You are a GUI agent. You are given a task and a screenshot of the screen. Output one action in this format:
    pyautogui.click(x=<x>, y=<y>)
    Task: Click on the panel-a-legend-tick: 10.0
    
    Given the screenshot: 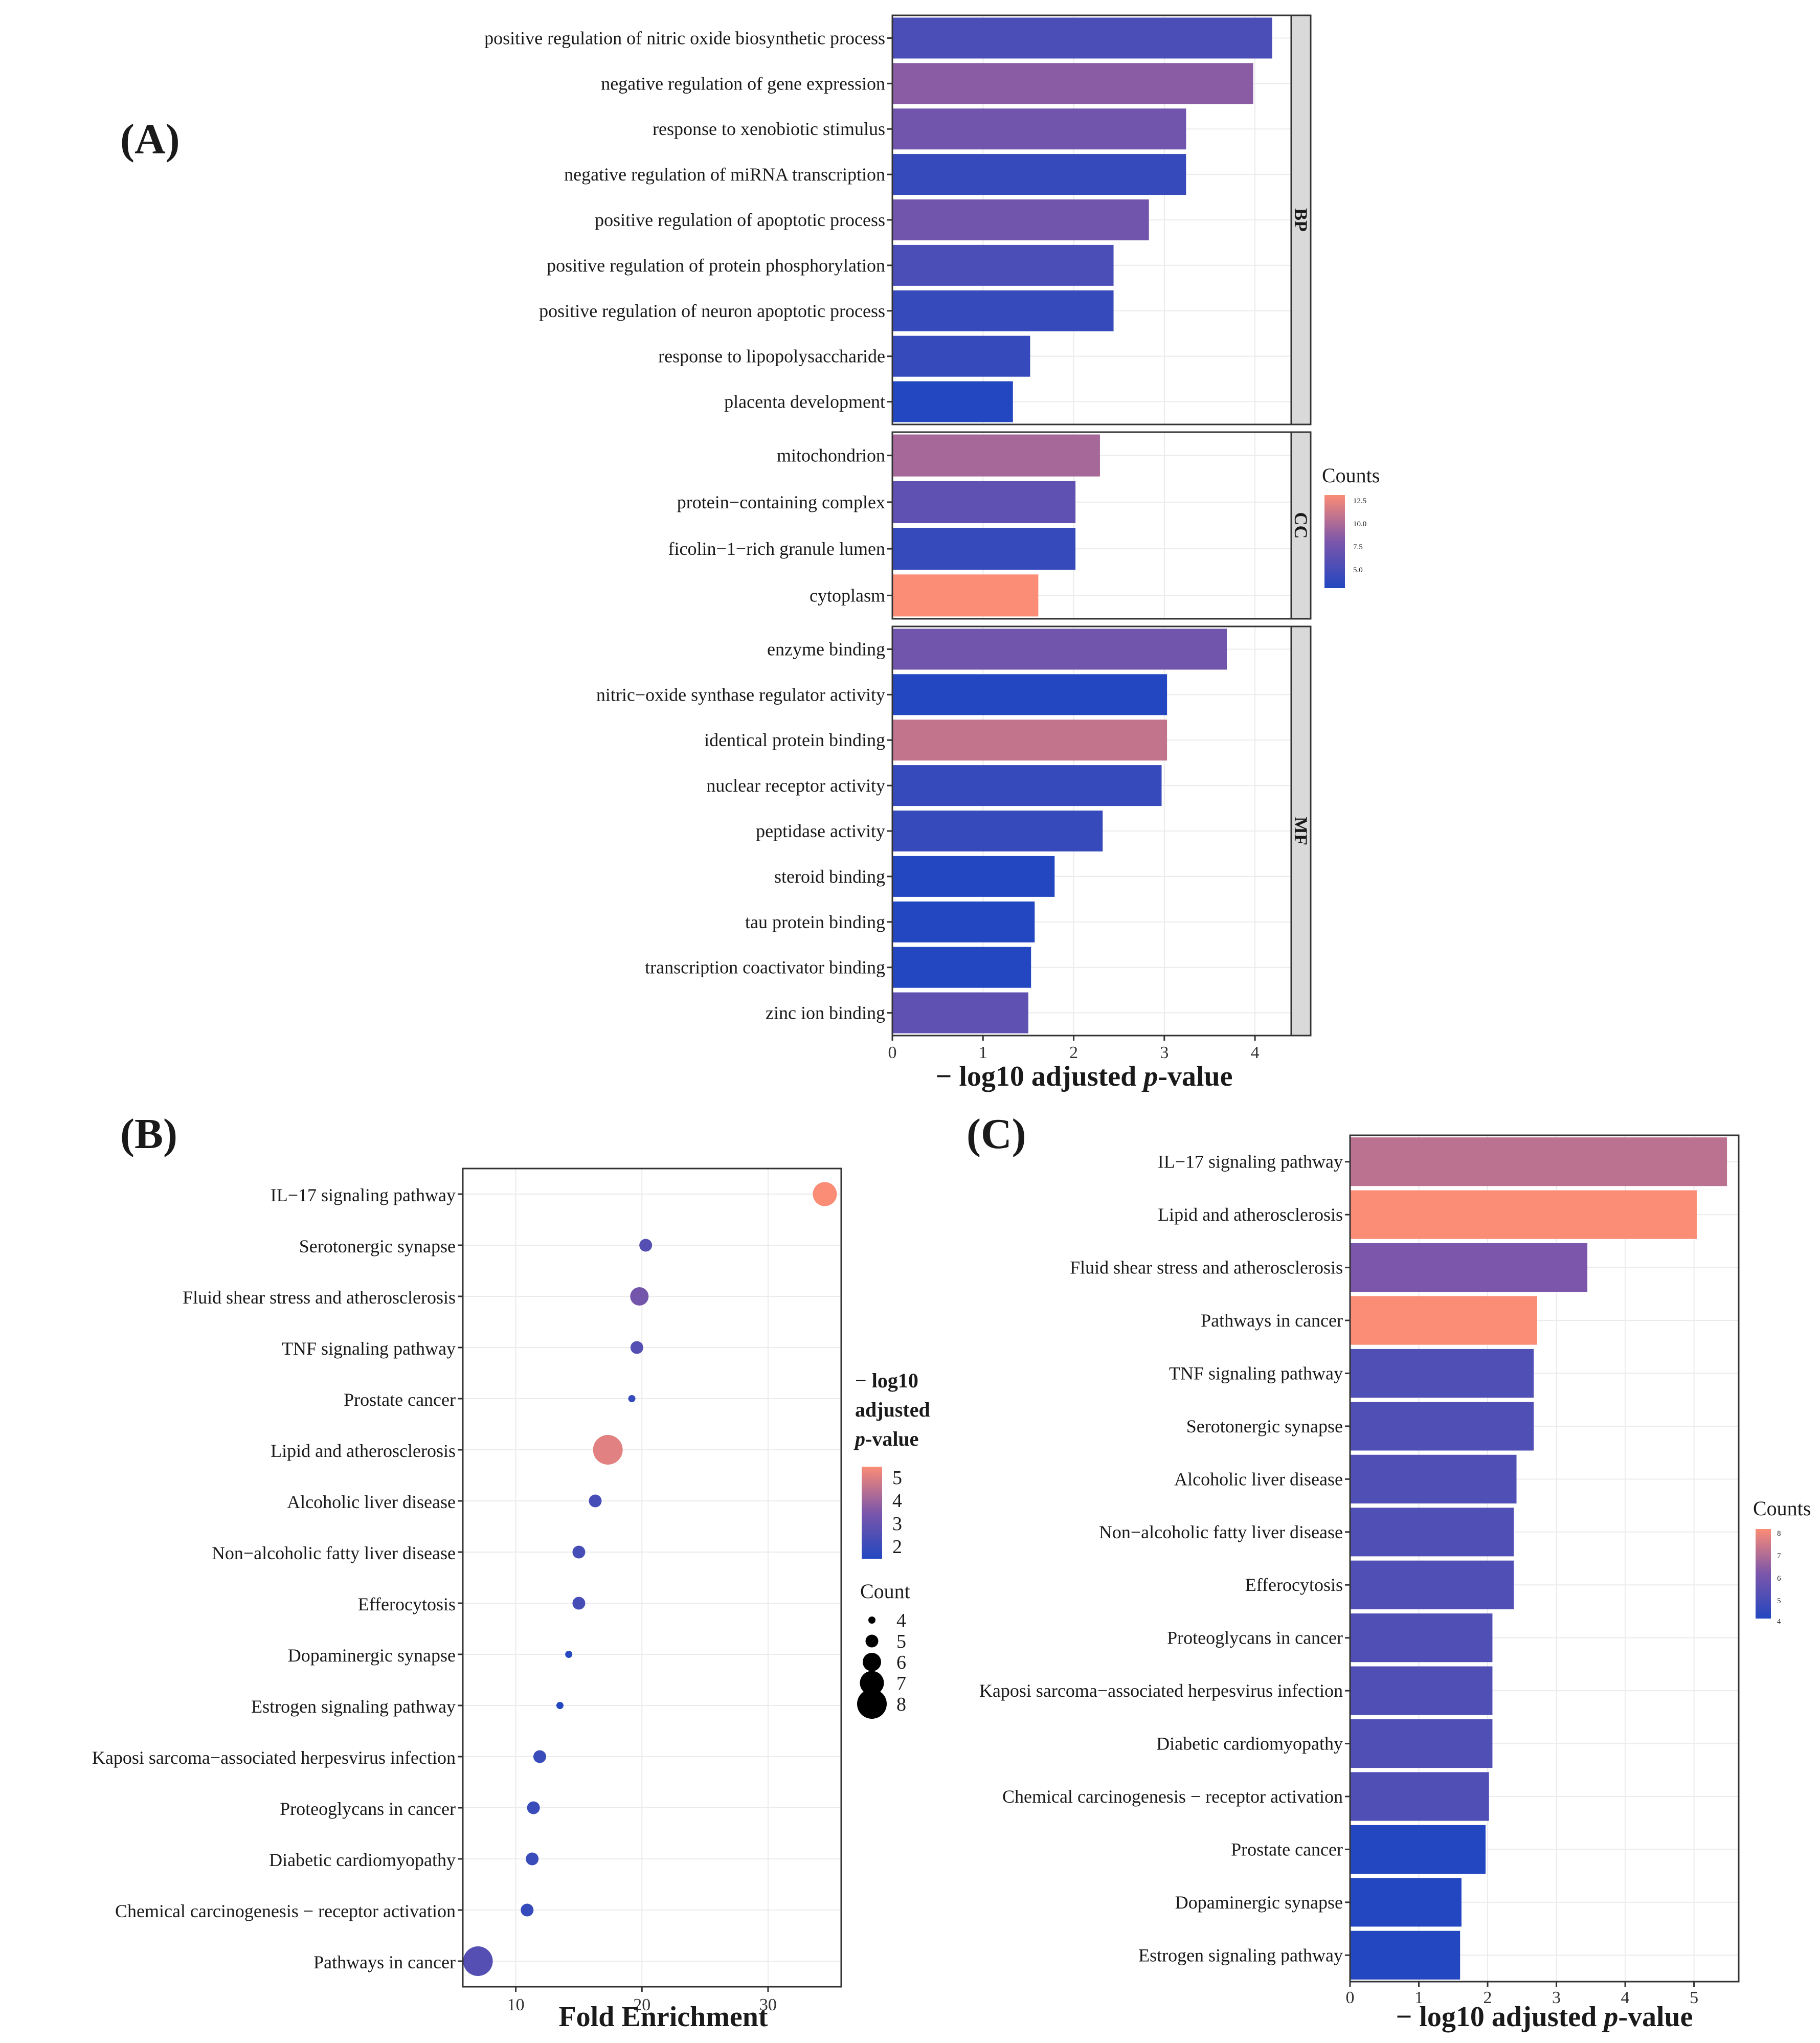 What is the action you would take?
    pyautogui.click(x=1360, y=524)
    